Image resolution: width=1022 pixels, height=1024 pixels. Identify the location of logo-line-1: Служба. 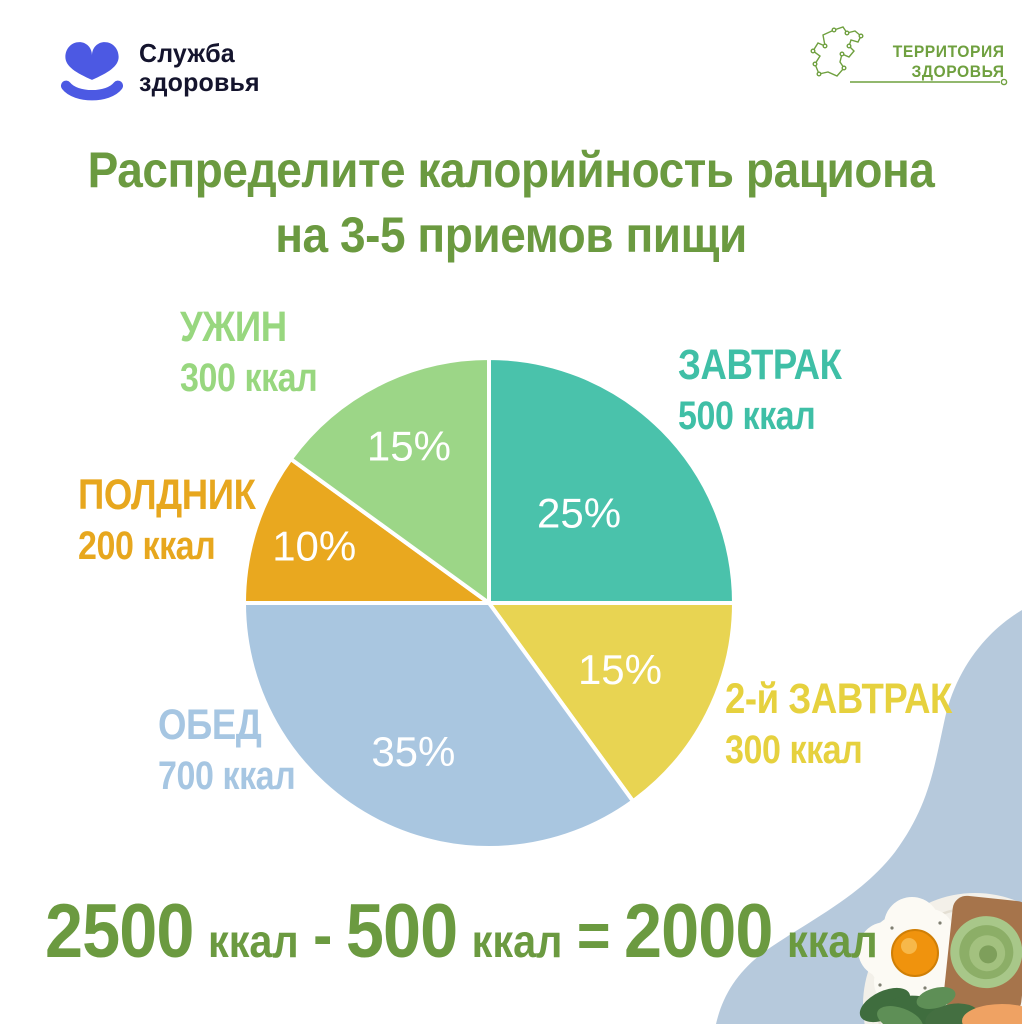
(187, 52).